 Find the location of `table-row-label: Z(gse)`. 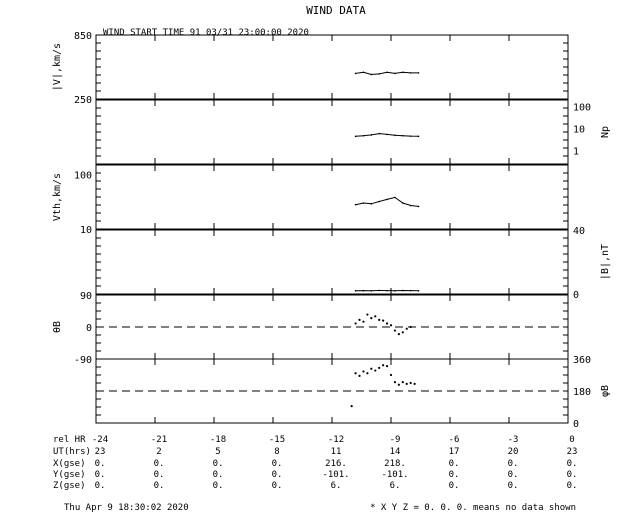

table-row-label: Z(gse) is located at coordinates (69, 486).